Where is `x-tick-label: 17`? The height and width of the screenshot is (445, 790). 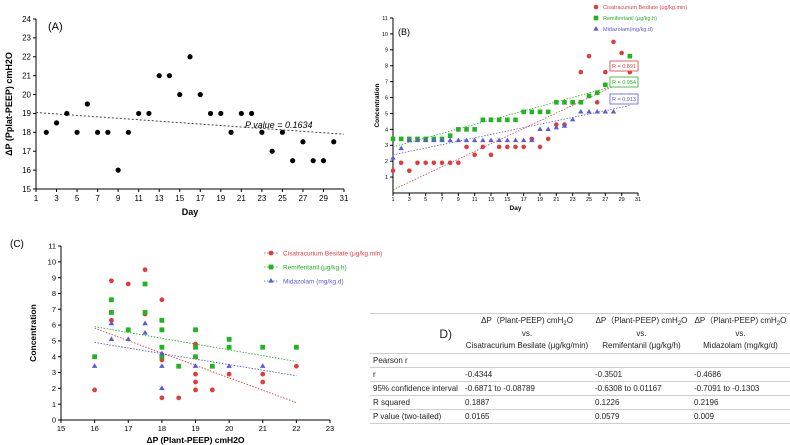 x-tick-label: 17 is located at coordinates (128, 428).